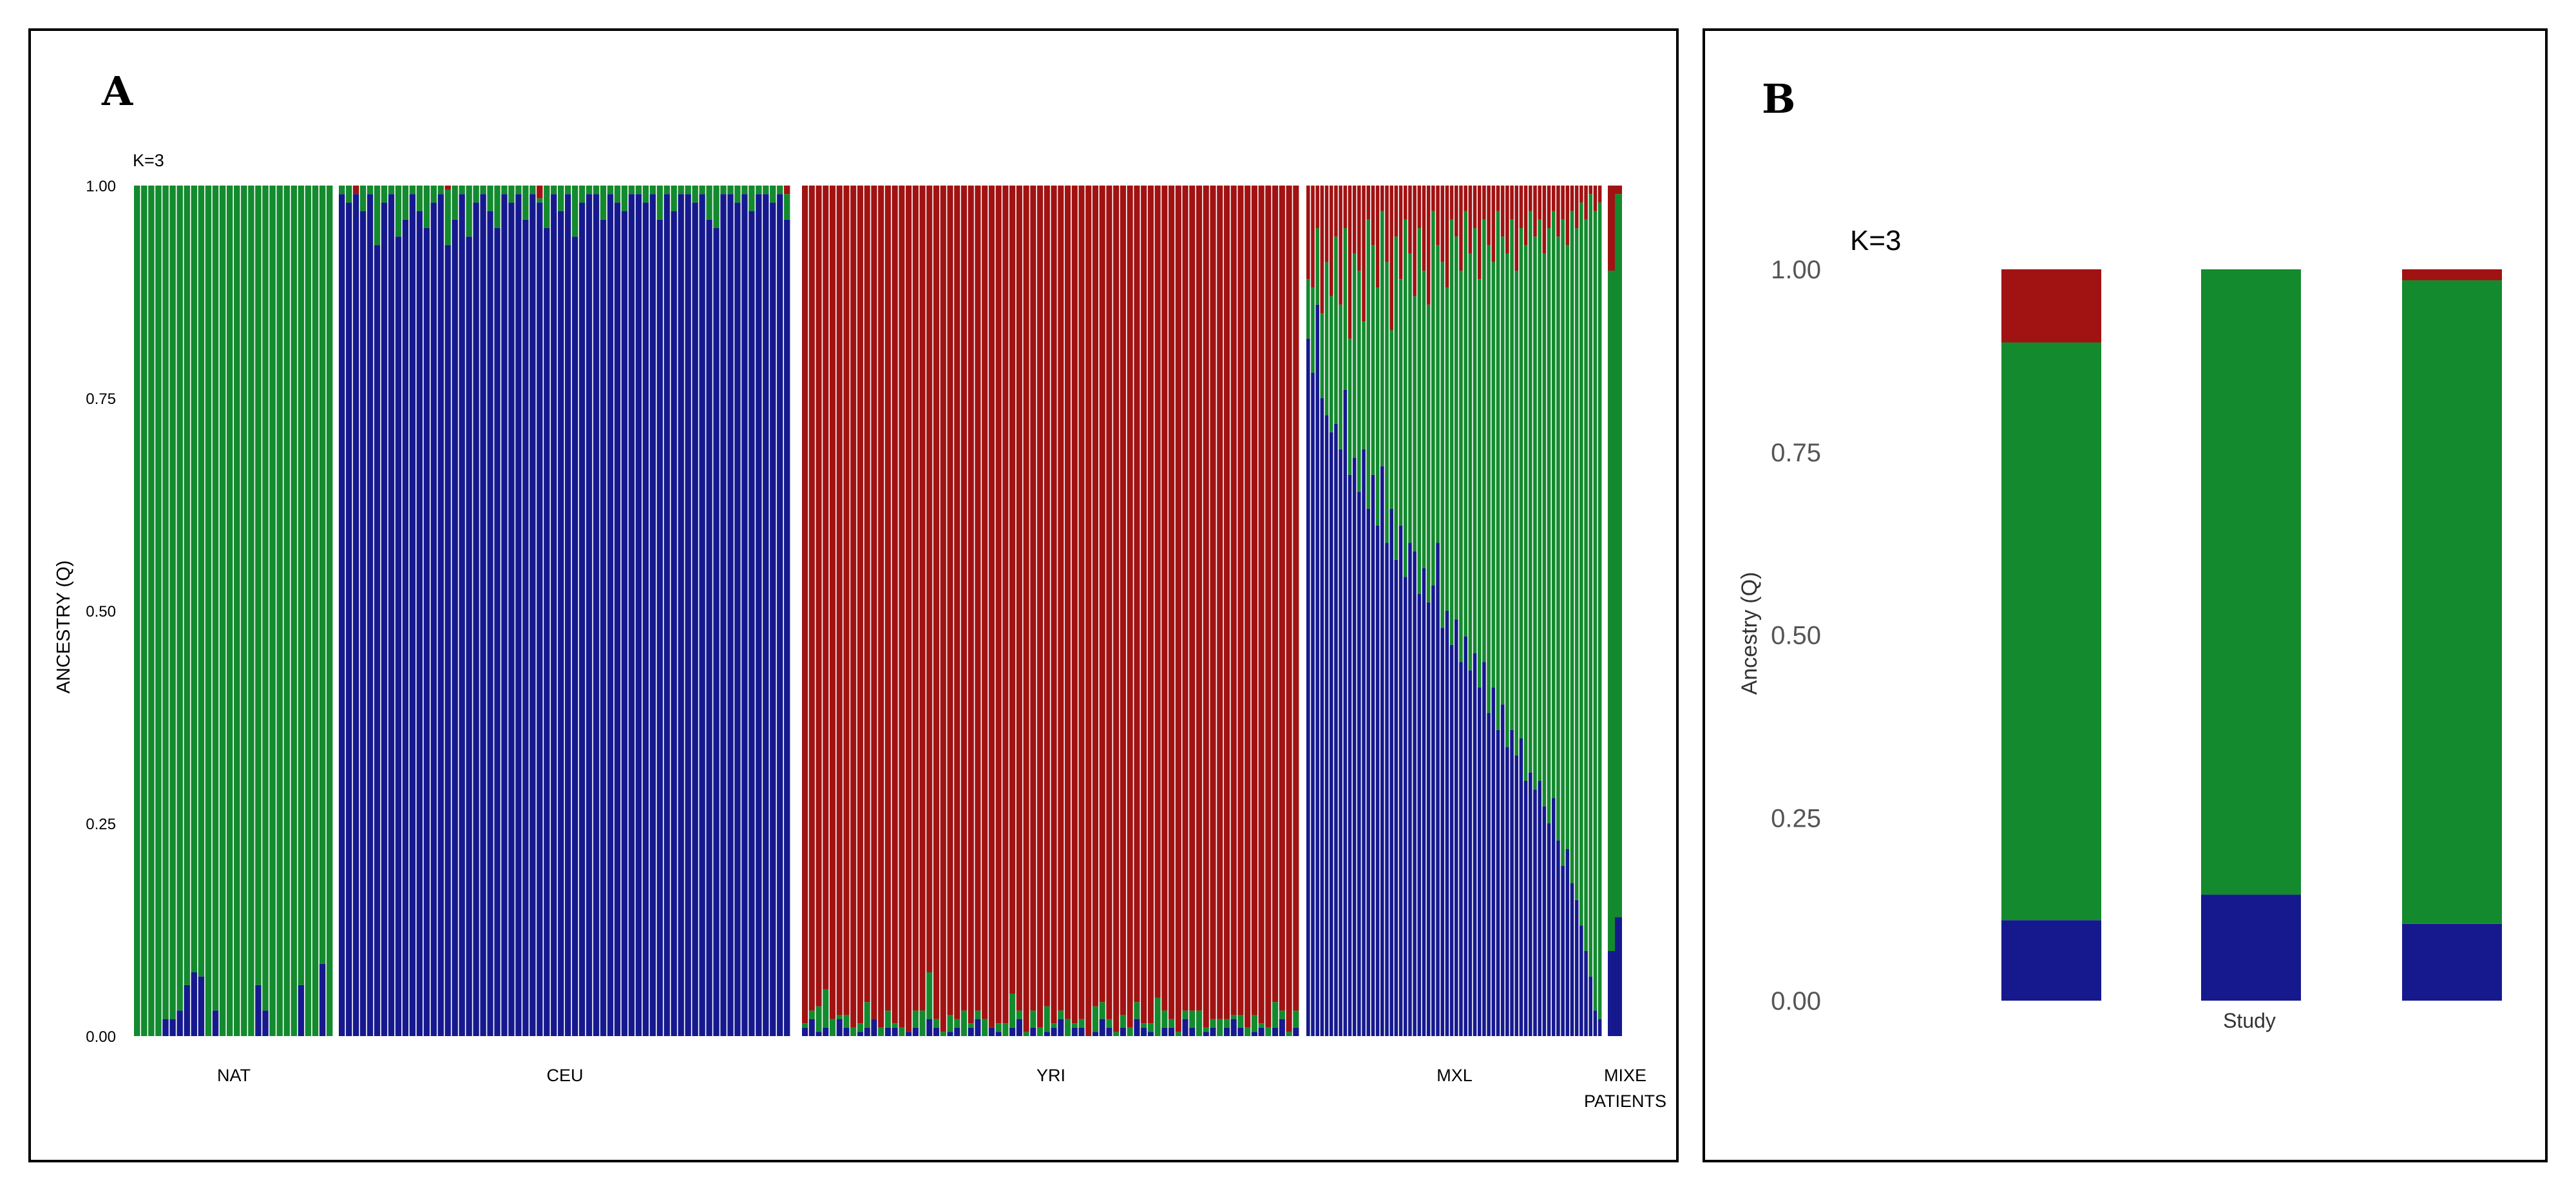 Image resolution: width=2576 pixels, height=1183 pixels. I want to click on group-label: MIXE, so click(1625, 1075).